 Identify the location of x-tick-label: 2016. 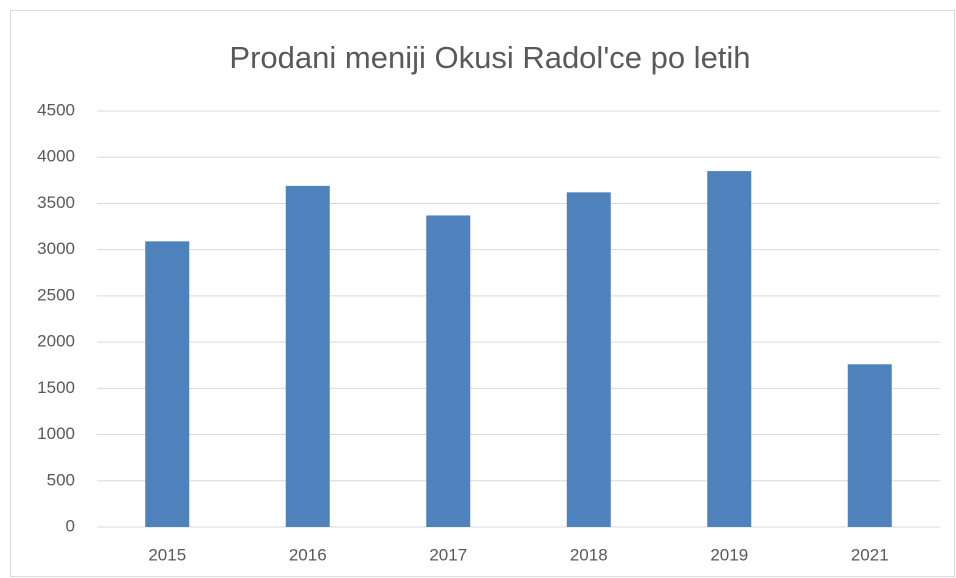
(308, 554).